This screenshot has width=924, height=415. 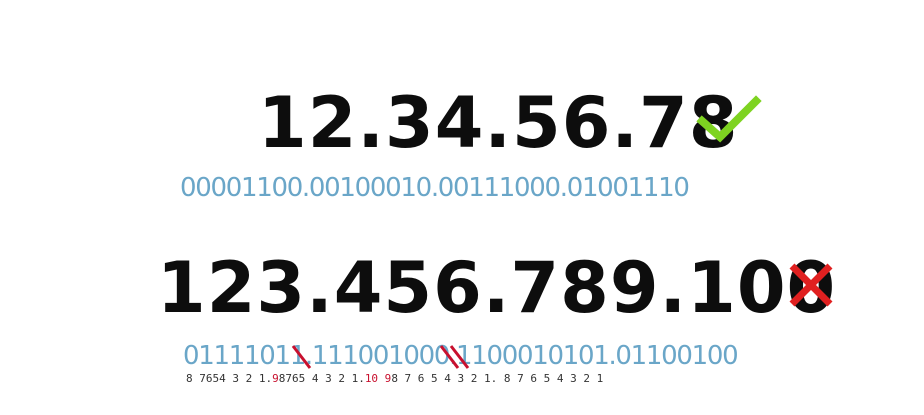 What do you see at coordinates (435, 188) in the screenshot?
I see `valid-ip-binary: 00001100.00100010.00111000.01001110` at bounding box center [435, 188].